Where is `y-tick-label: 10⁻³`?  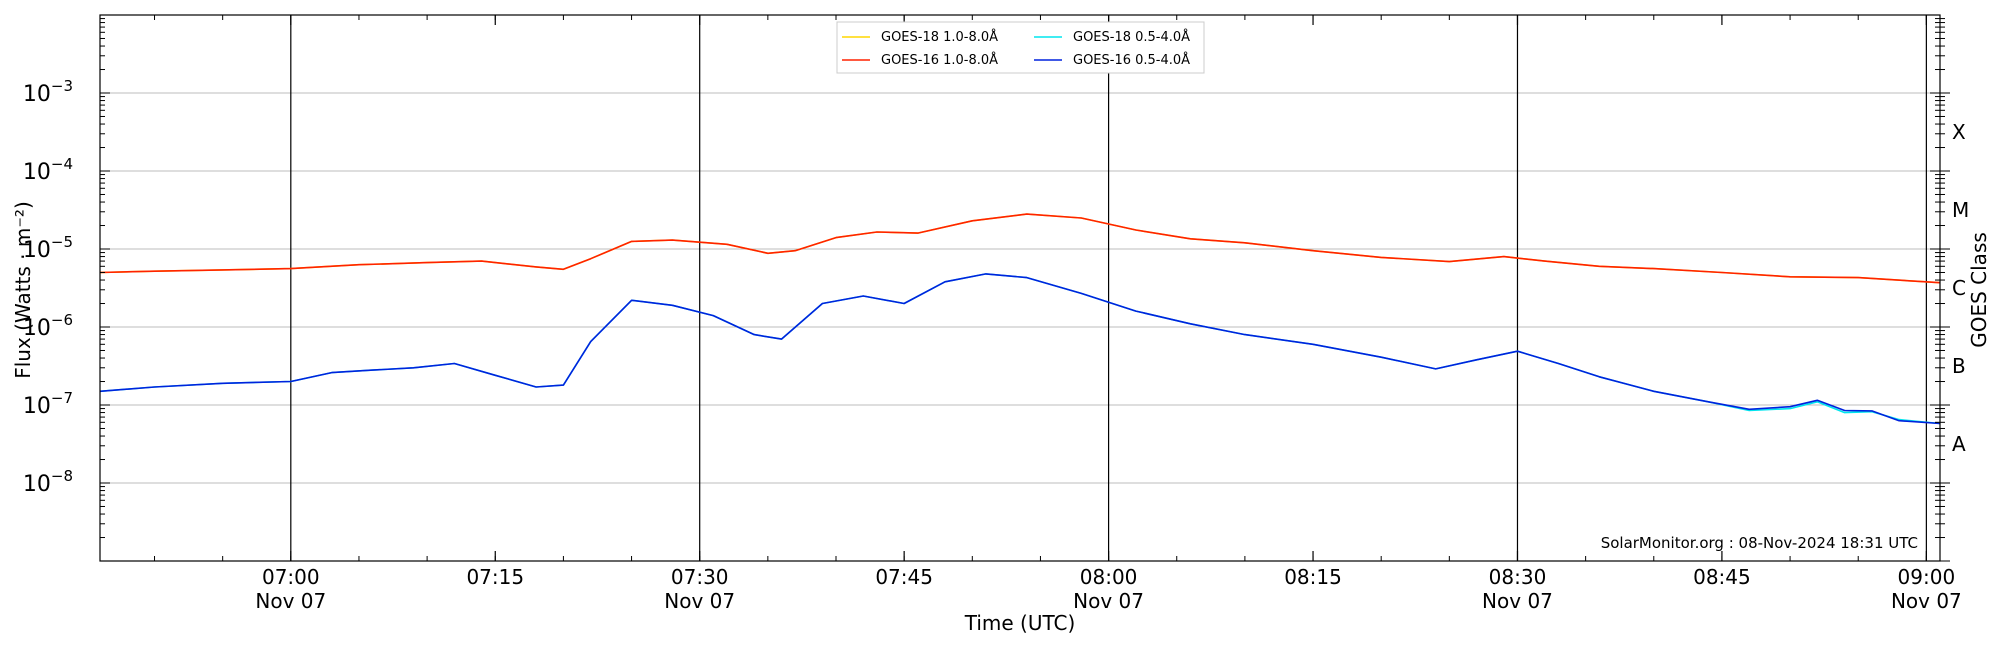
y-tick-label: 10⁻³ is located at coordinates (48, 92).